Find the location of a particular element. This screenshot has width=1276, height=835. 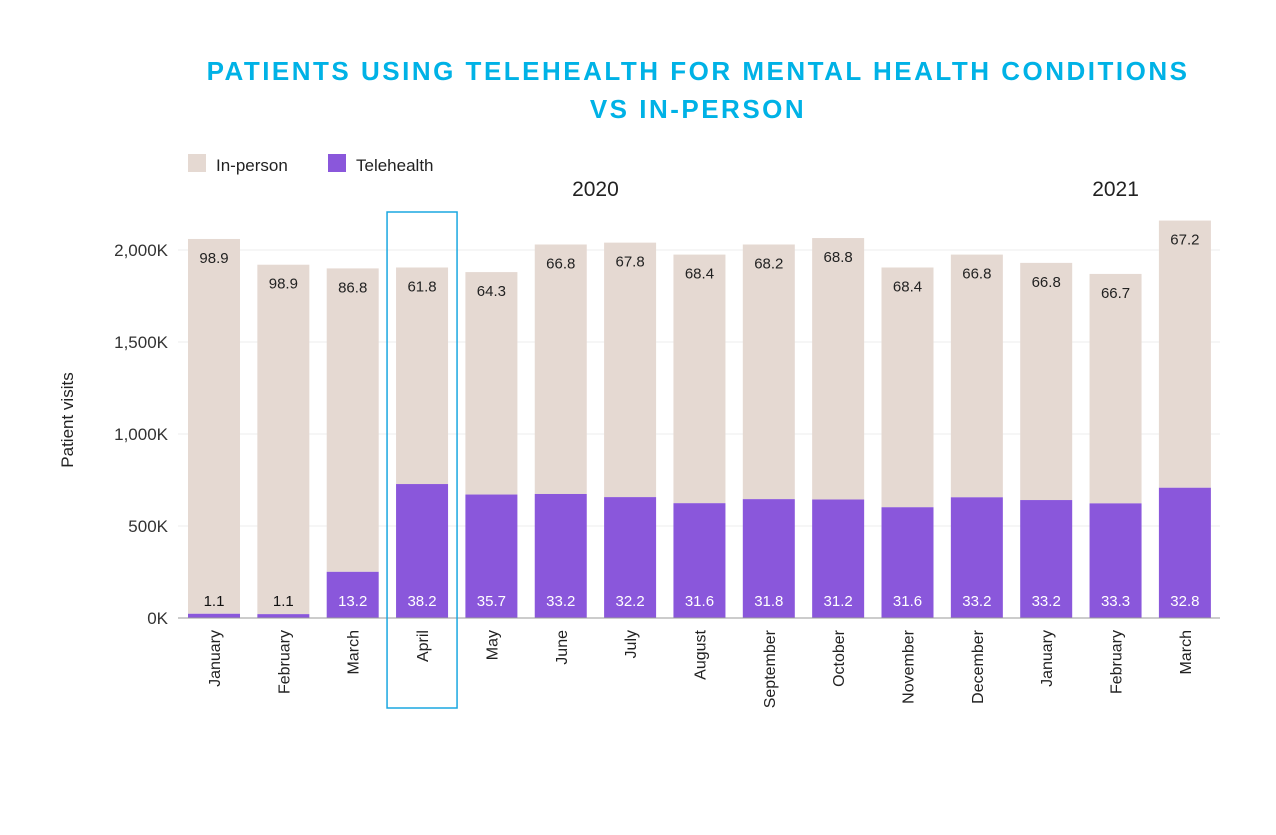

telehealth-percent-label: 33.3 is located at coordinates (1115, 601).